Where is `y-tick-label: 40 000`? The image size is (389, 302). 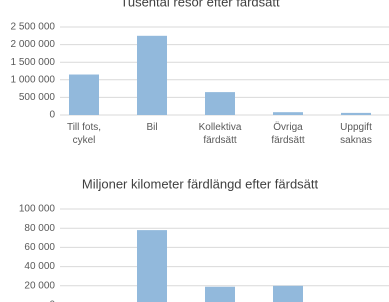
y-tick-label: 40 000 is located at coordinates (39, 266).